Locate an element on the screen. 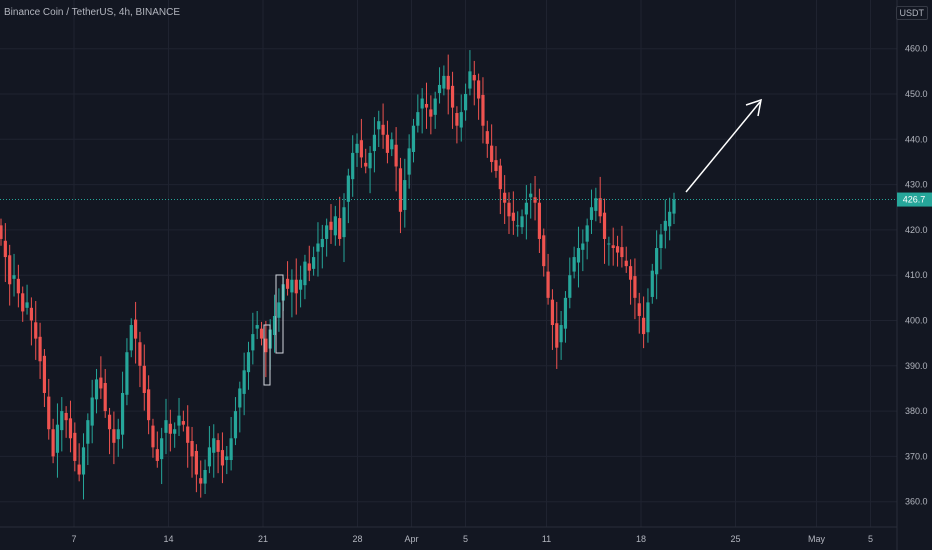  annotation-arrow-head is located at coordinates (753, 107).